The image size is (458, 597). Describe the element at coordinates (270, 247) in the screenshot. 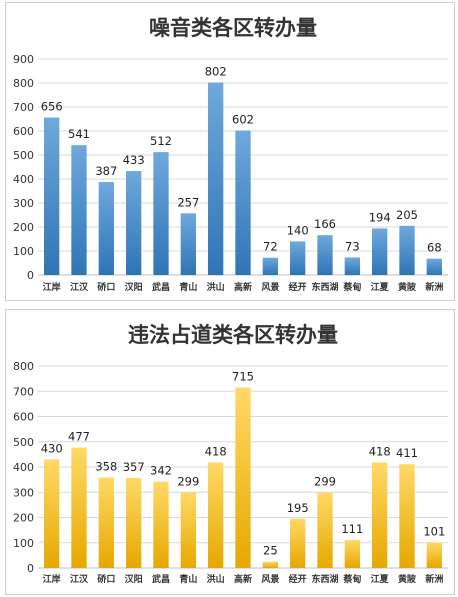

I see `data-label: 72` at that location.